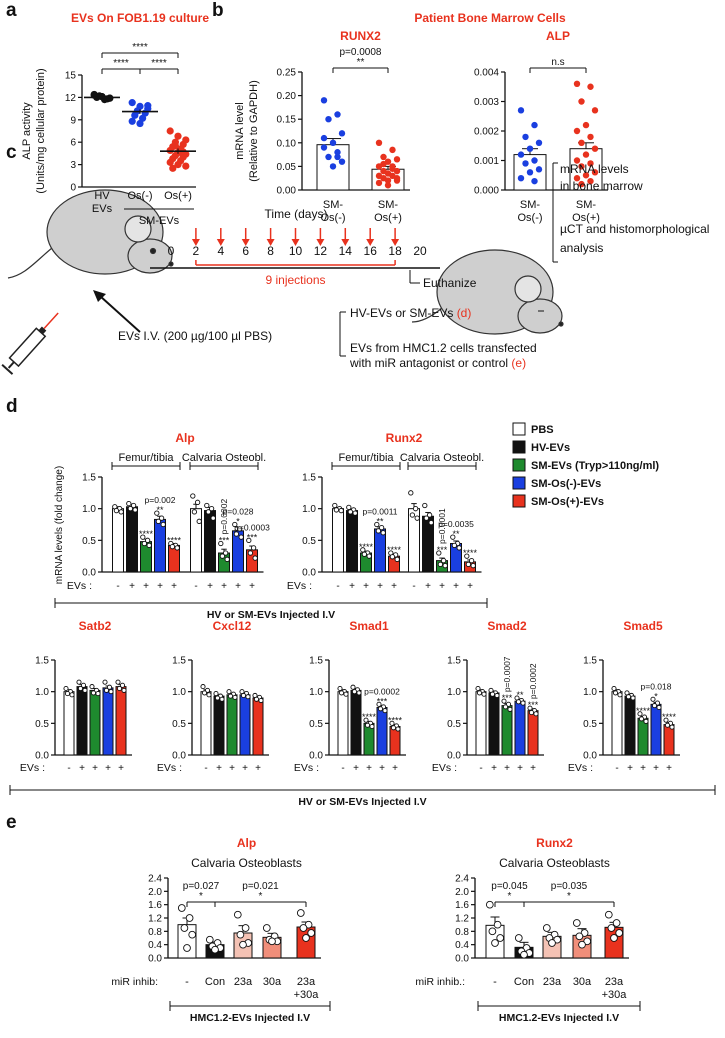 This screenshot has height=1038, width=725. Describe the element at coordinates (90, 234) in the screenshot. I see `mouse-left` at that location.